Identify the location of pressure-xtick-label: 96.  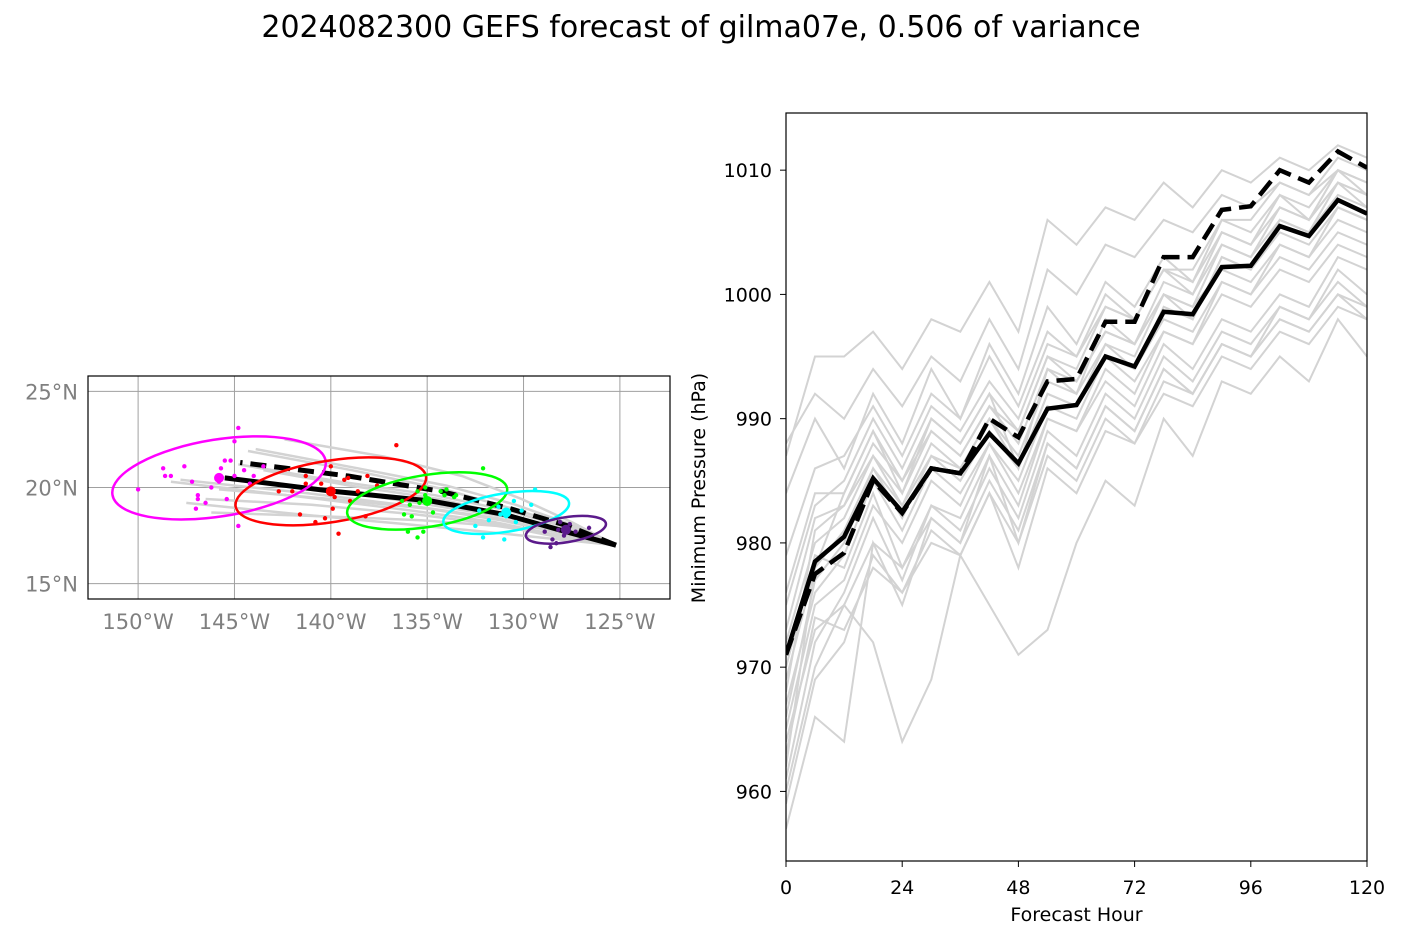
(1251, 888).